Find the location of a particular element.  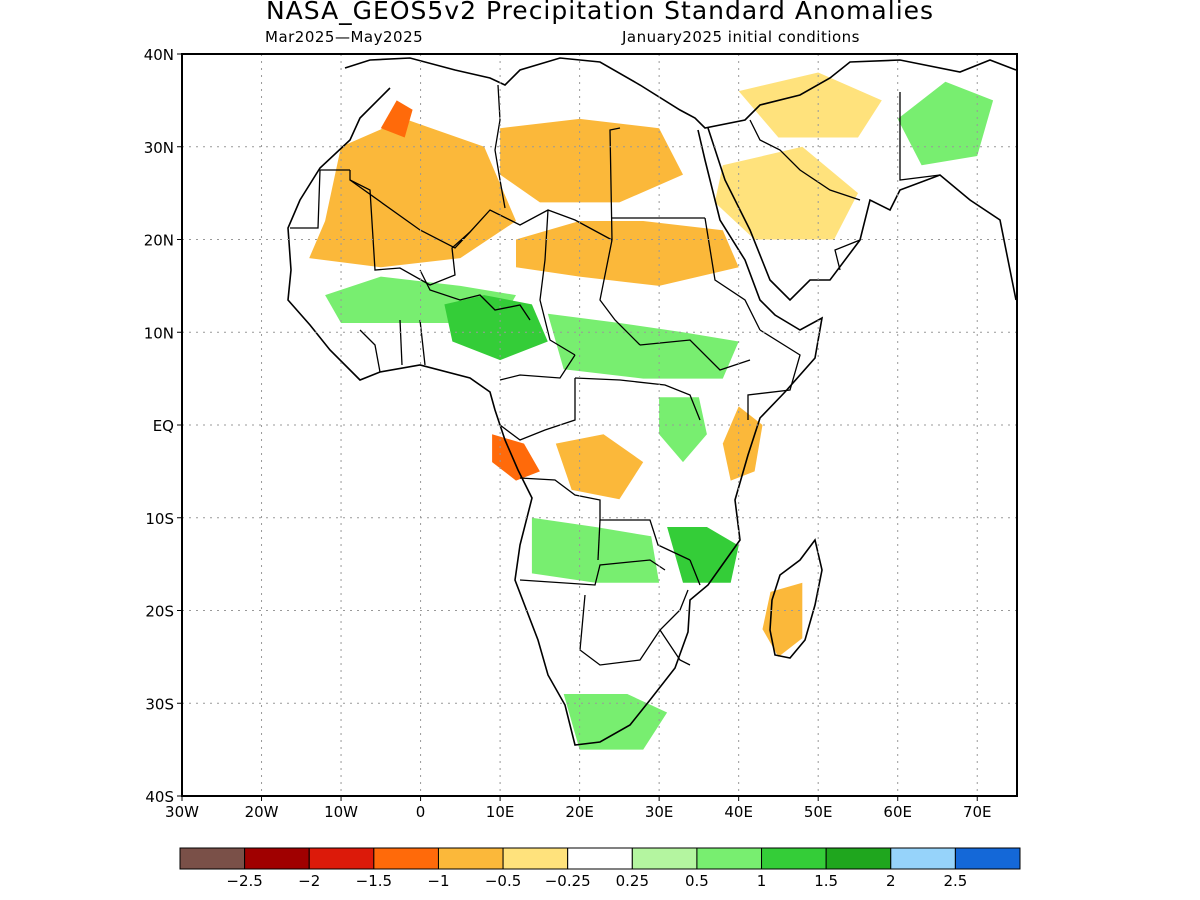

colorbar-label: −1 is located at coordinates (438, 881).